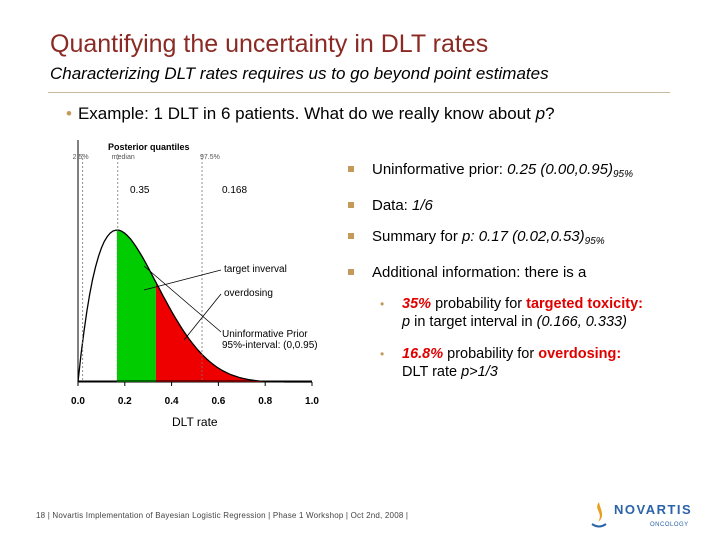  What do you see at coordinates (390, 205) in the screenshot?
I see `data-label: Data:` at bounding box center [390, 205].